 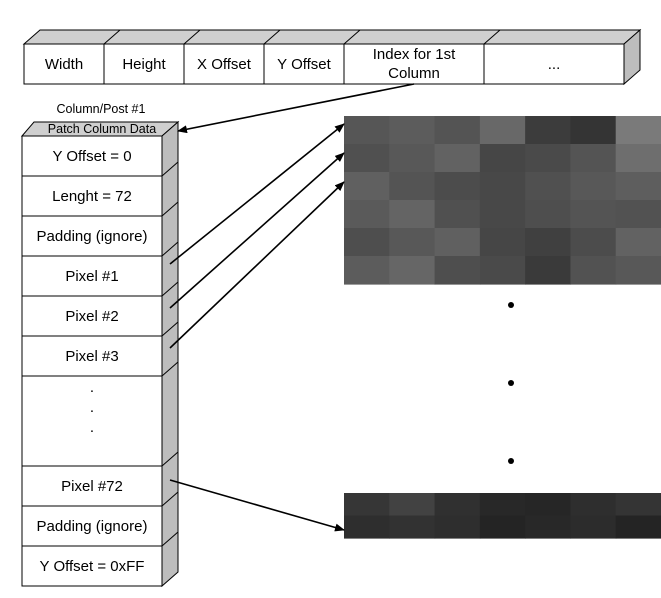 I want to click on row-pixel-2: Pixel #2, so click(x=92, y=316).